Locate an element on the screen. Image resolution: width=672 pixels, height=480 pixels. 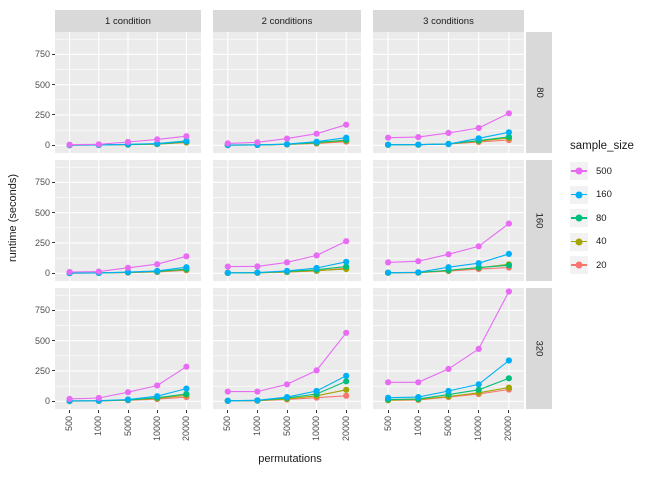
facet-row-strip: 80 is located at coordinates (539, 92).